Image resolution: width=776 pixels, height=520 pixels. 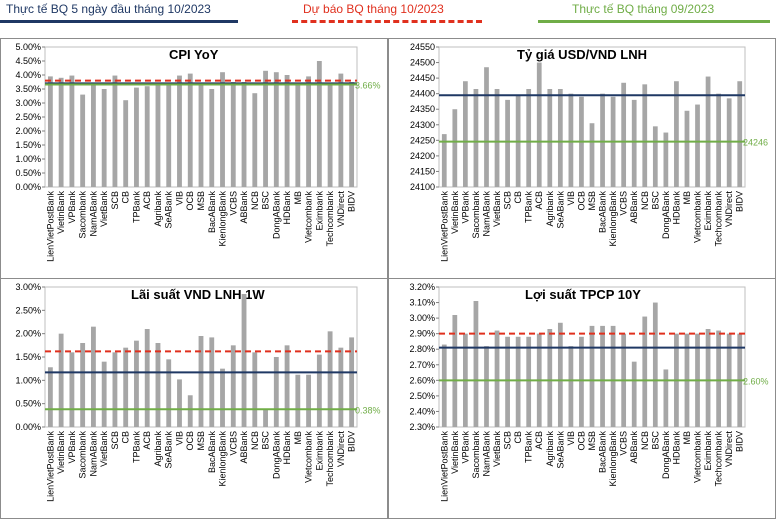 I want to click on legend-actual-prev-label: Thực tế BQ tháng 09/2023, so click(x=643, y=9).